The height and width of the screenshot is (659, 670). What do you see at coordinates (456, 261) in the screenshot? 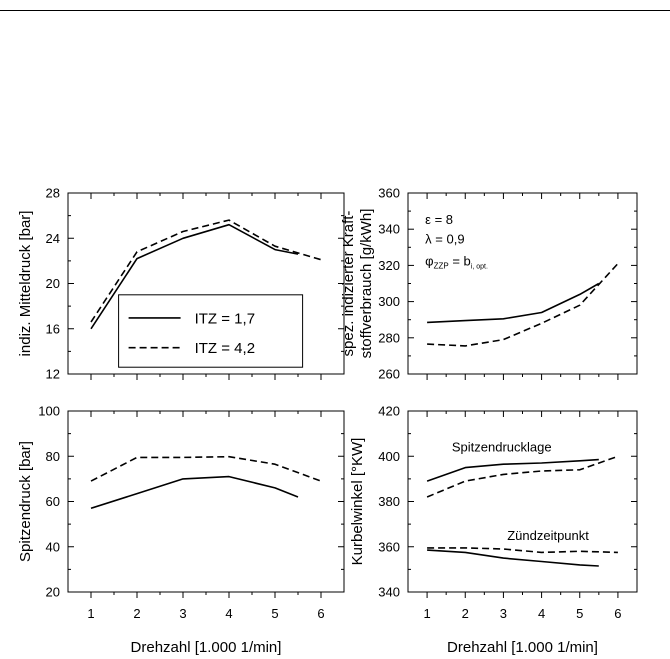
I see `annotation-phi: φZZP = bi, opt.` at bounding box center [456, 261].